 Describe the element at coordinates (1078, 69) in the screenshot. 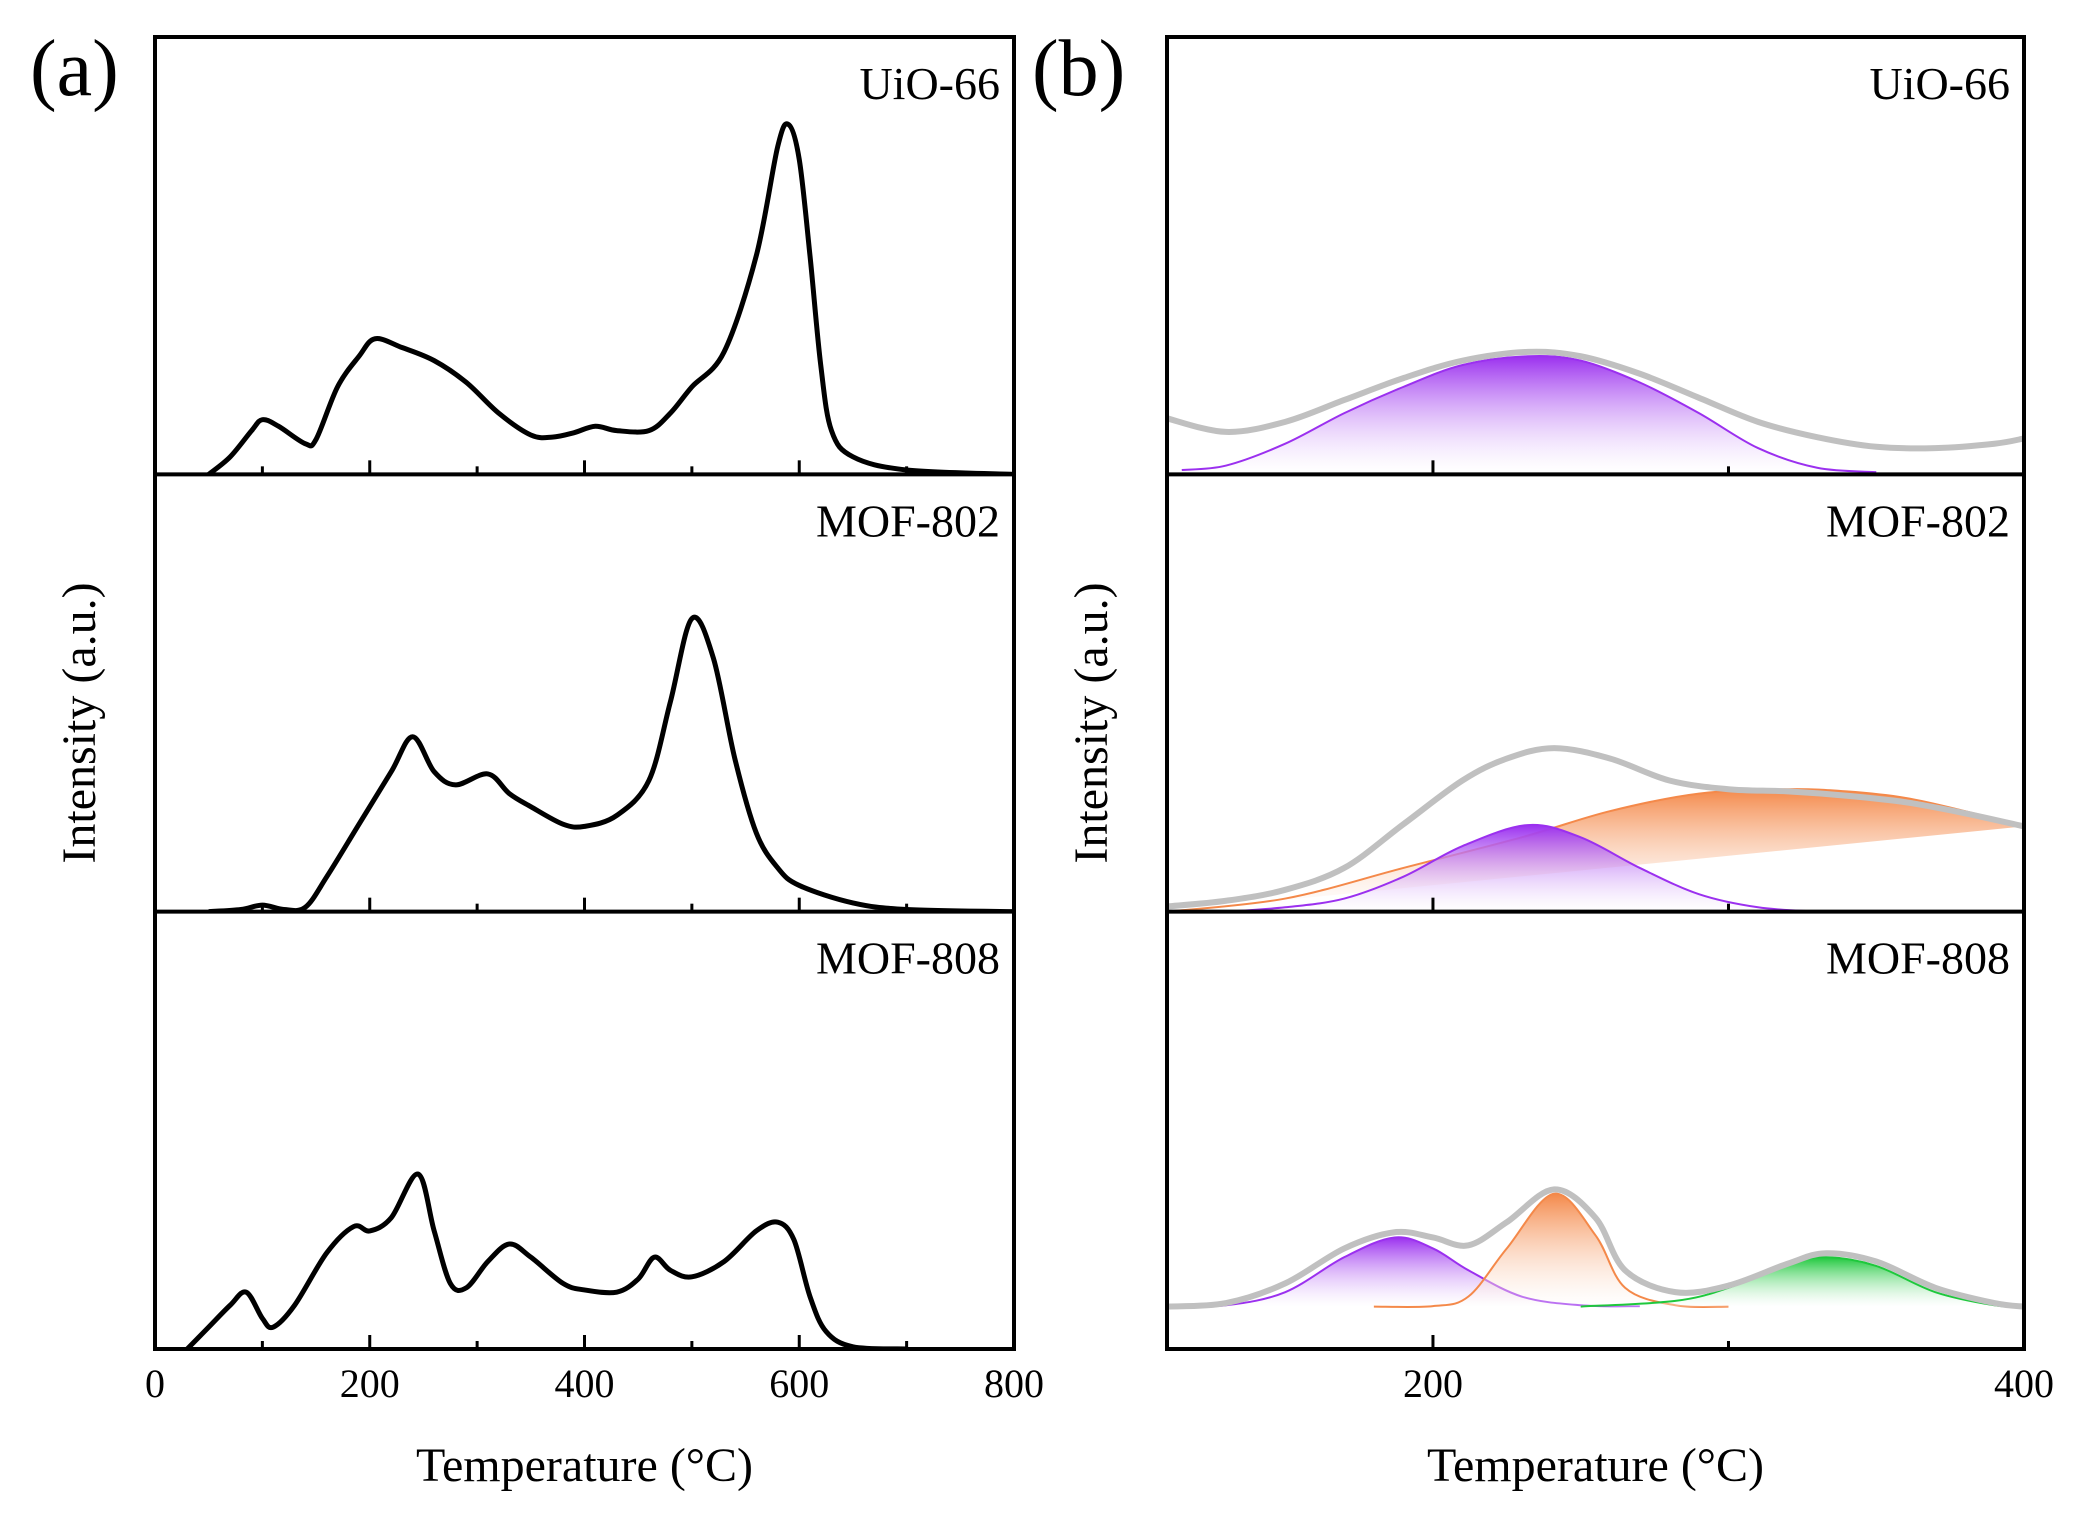

I see `panel-tag: (b)` at that location.